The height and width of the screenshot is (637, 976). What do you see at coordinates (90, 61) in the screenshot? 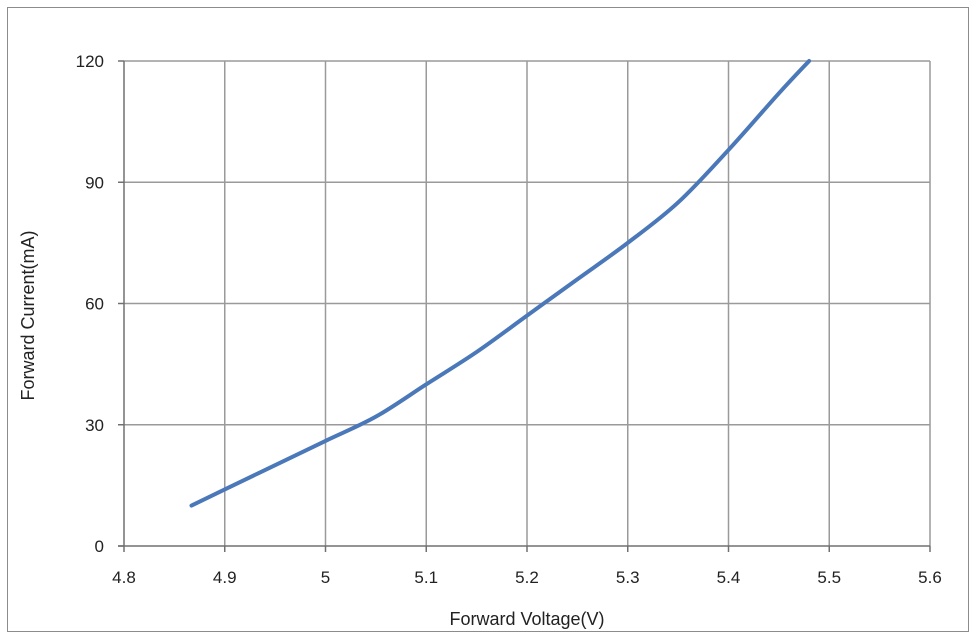
I see `y-tick-label: 120` at bounding box center [90, 61].